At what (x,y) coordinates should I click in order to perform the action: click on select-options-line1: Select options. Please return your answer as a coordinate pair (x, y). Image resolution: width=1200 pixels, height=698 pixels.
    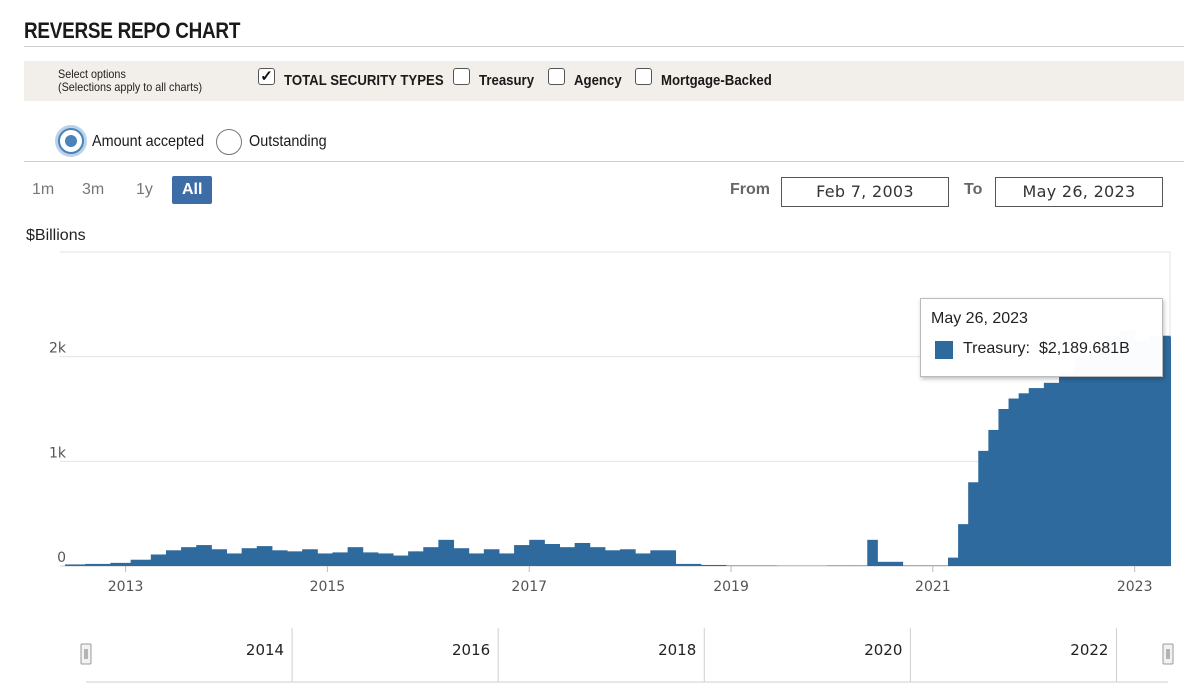
    Looking at the image, I should click on (92, 74).